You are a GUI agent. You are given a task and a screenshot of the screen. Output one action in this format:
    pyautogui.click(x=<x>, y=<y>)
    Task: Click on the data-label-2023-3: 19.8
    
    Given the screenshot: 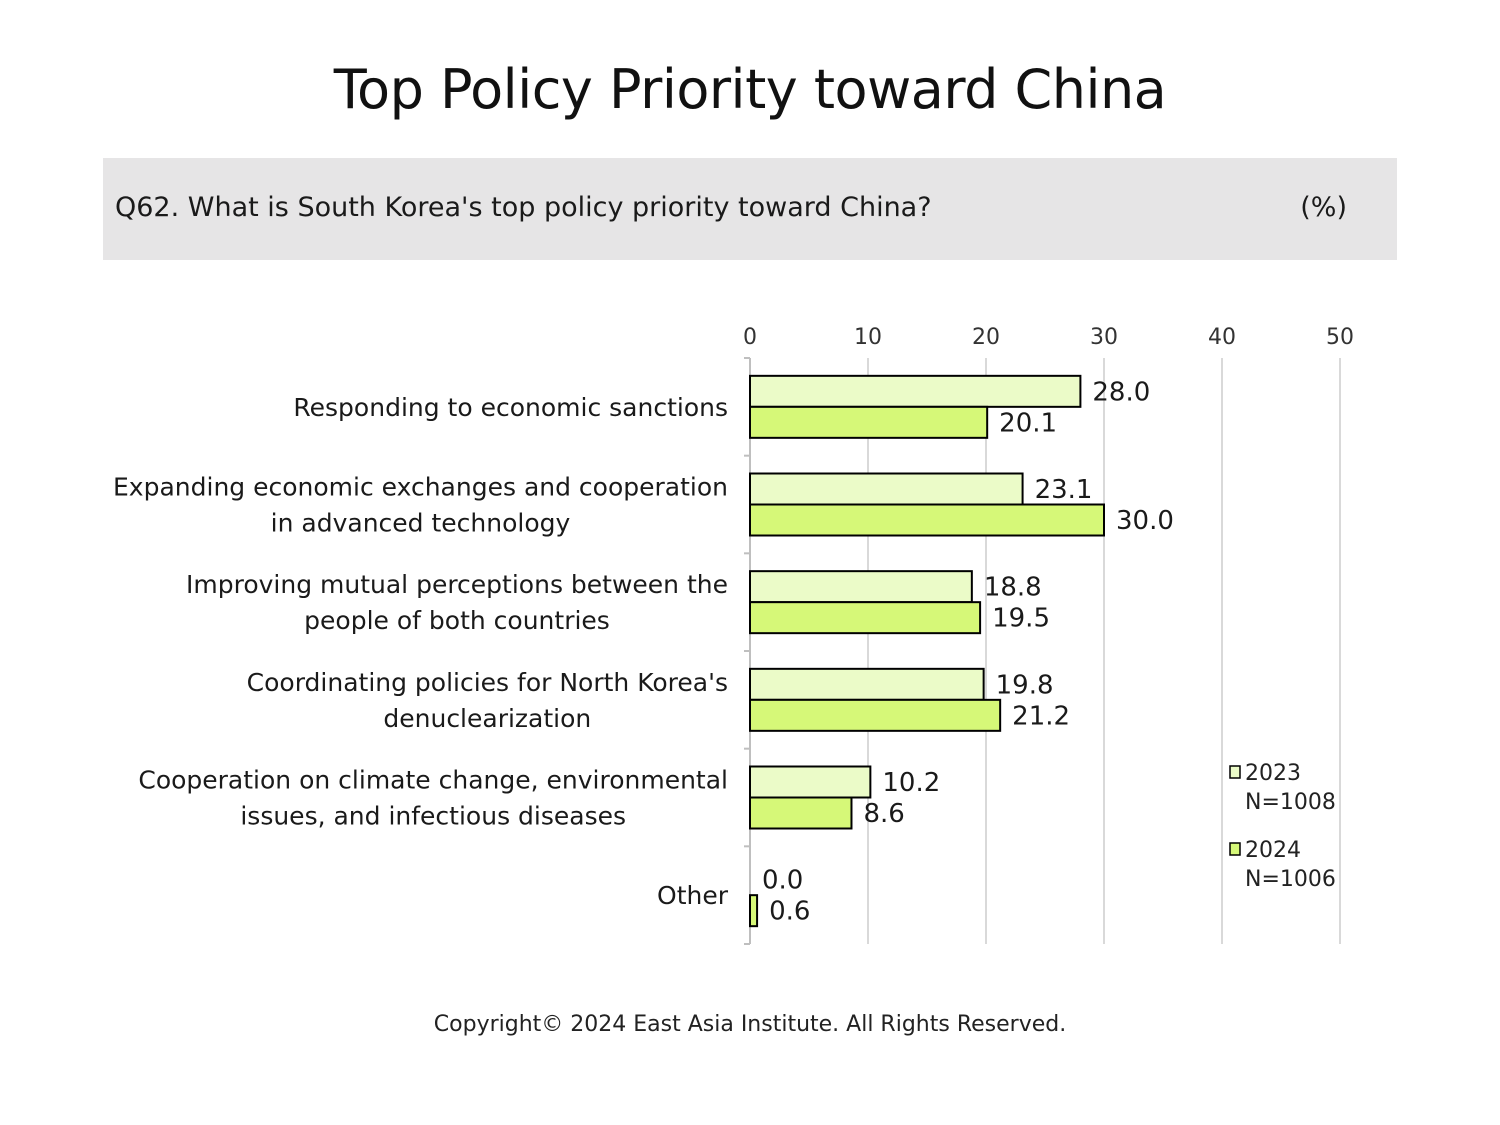 What is the action you would take?
    pyautogui.click(x=1025, y=685)
    